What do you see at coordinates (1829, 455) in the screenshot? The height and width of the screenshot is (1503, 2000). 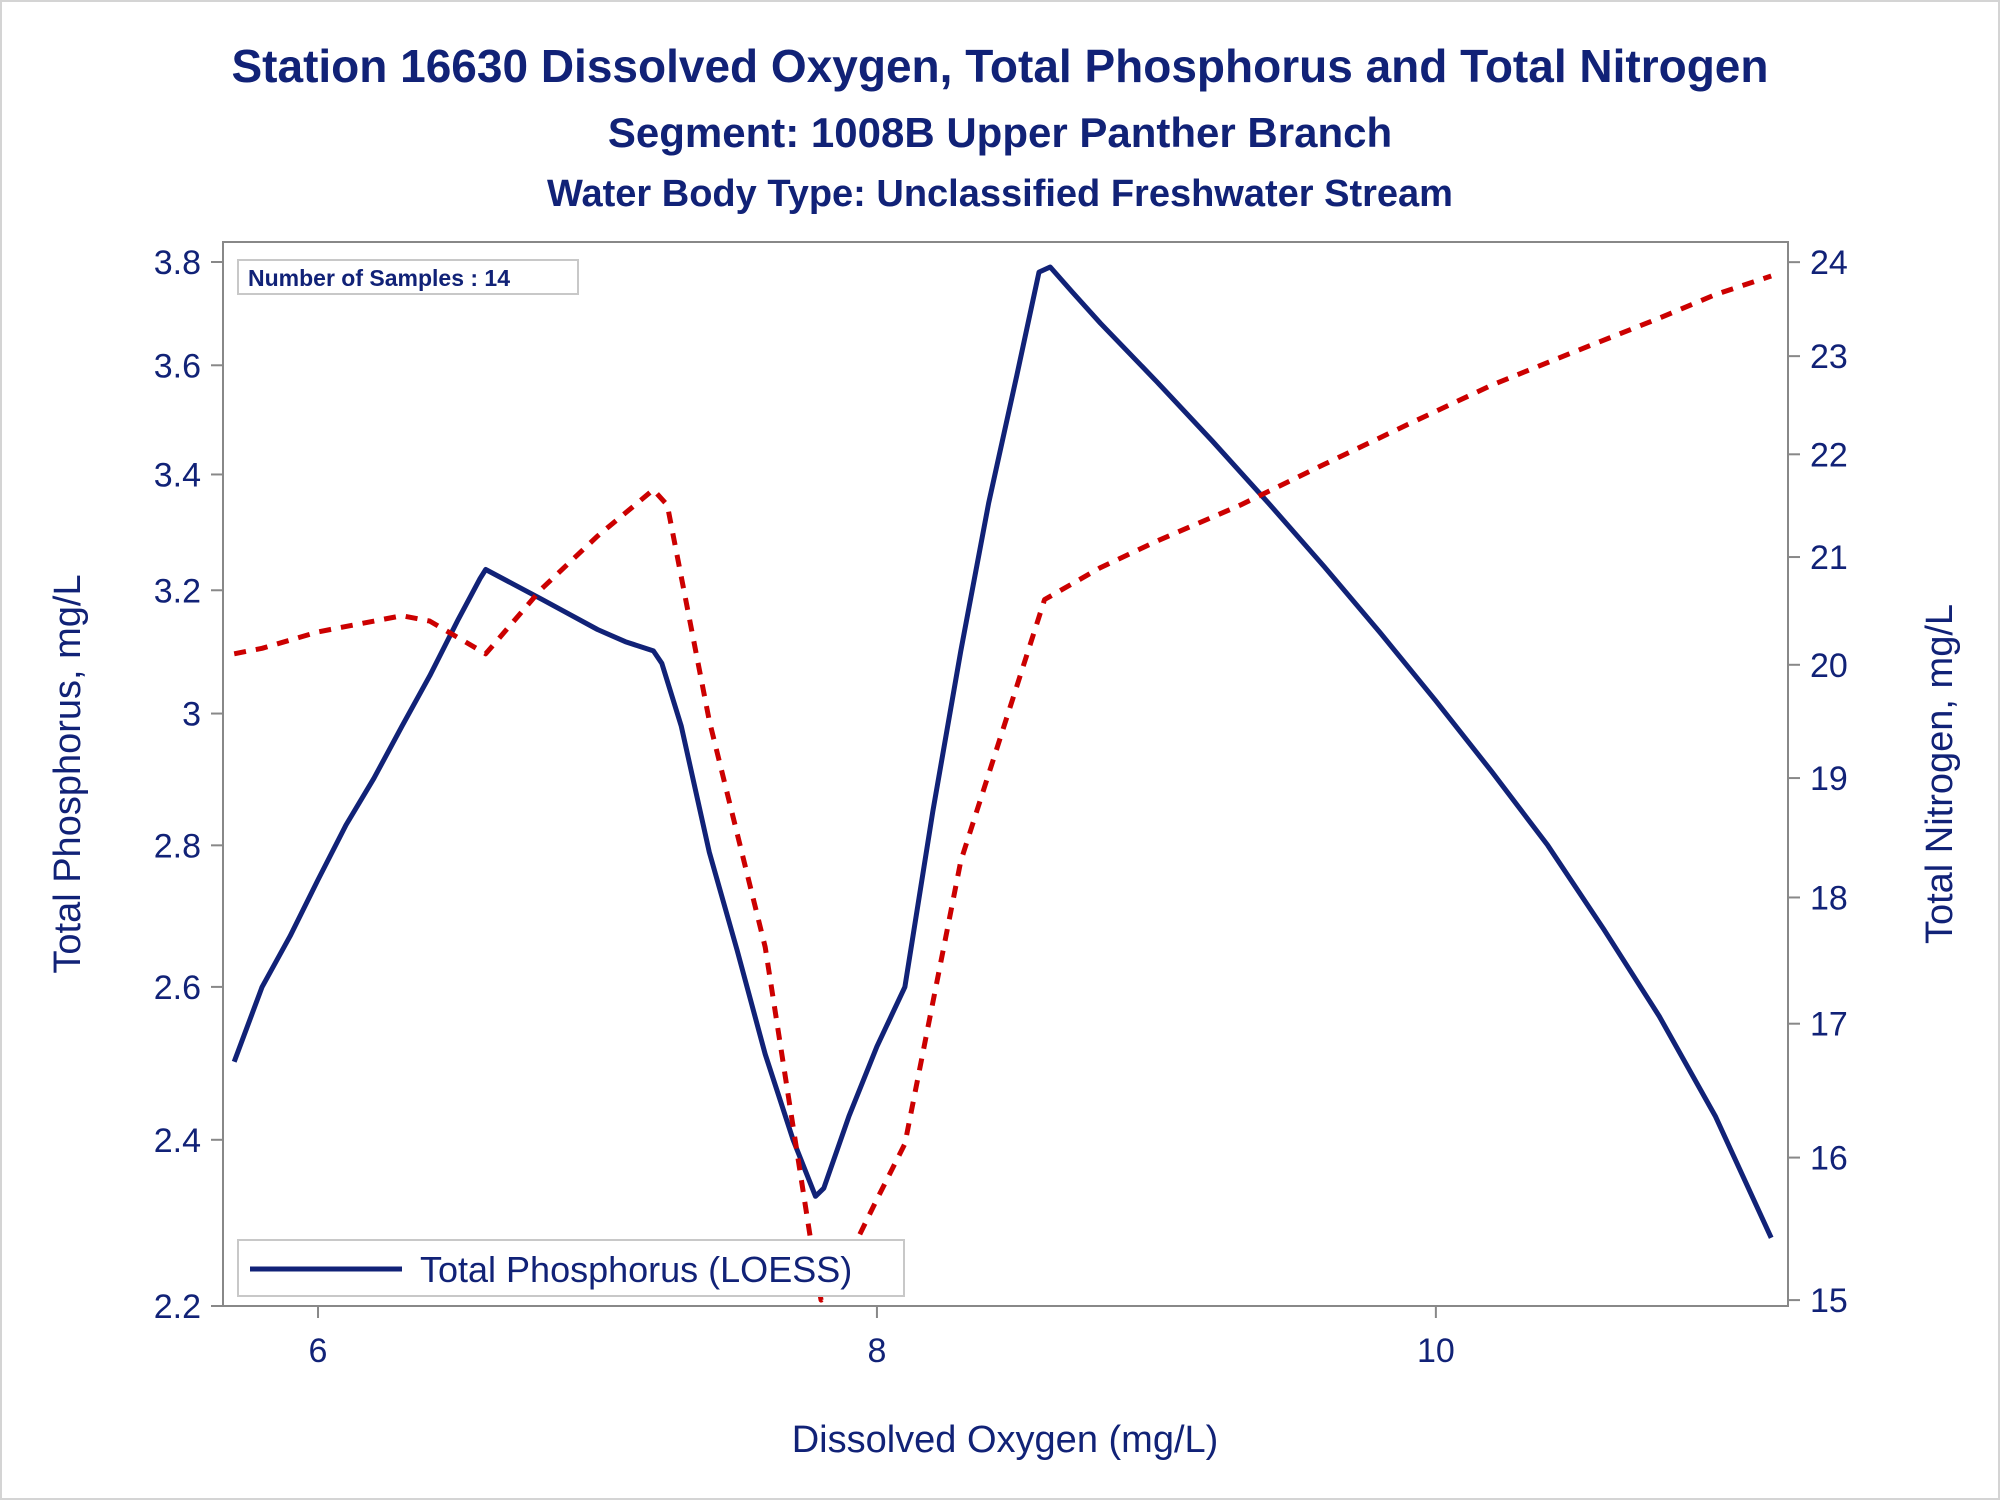 I see `y2-tick-label: 22` at bounding box center [1829, 455].